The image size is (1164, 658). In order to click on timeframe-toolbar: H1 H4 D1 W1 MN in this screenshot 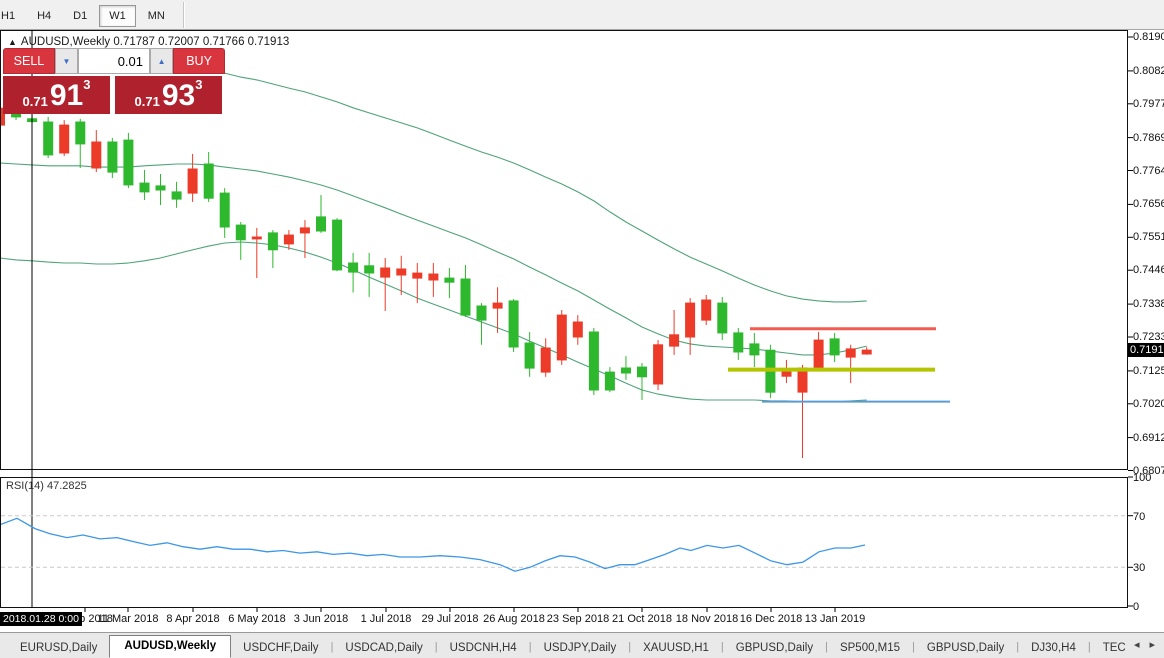, I will do `click(582, 15)`.